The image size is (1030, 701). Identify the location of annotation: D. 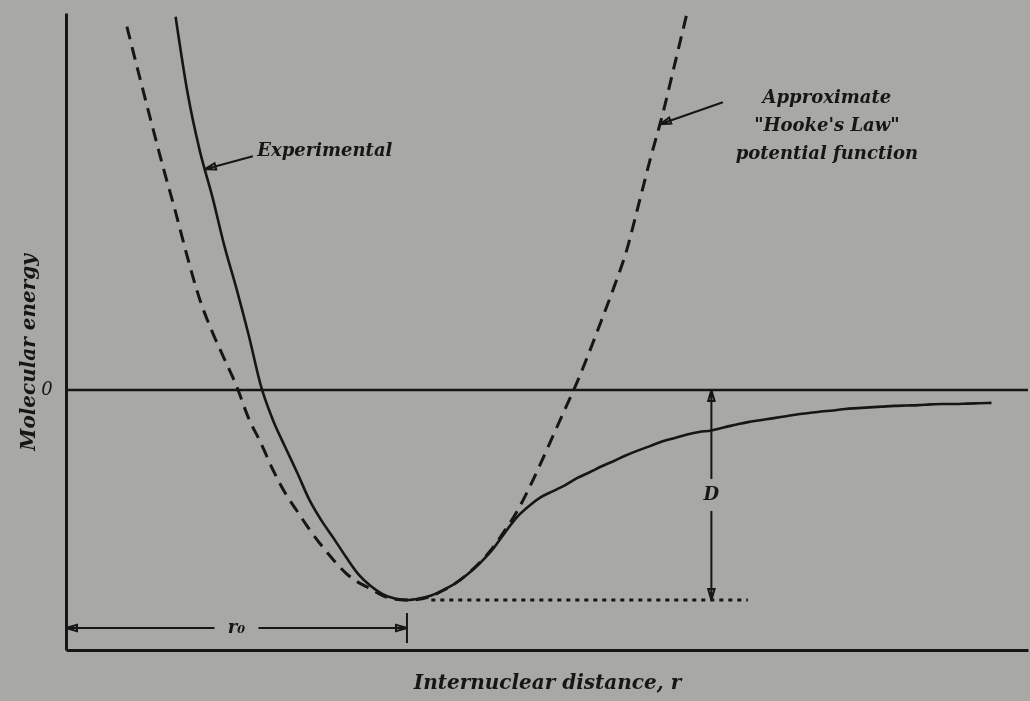
(711, 494).